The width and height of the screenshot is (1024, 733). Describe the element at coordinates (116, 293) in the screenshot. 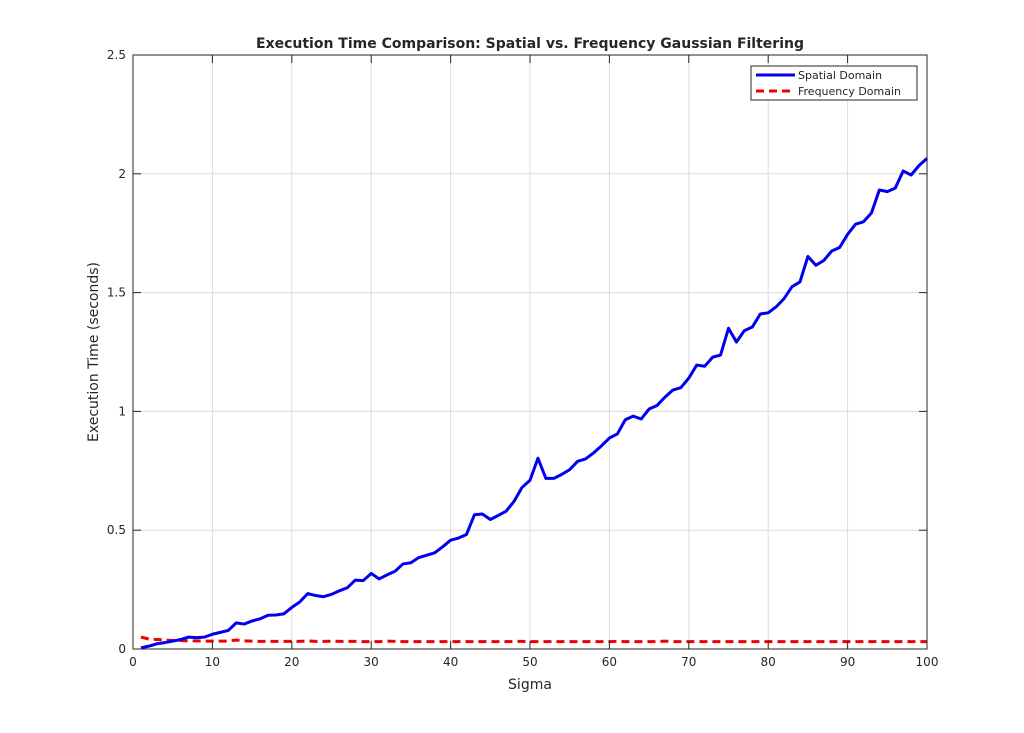

I see `y-tick-label: 1.5` at that location.